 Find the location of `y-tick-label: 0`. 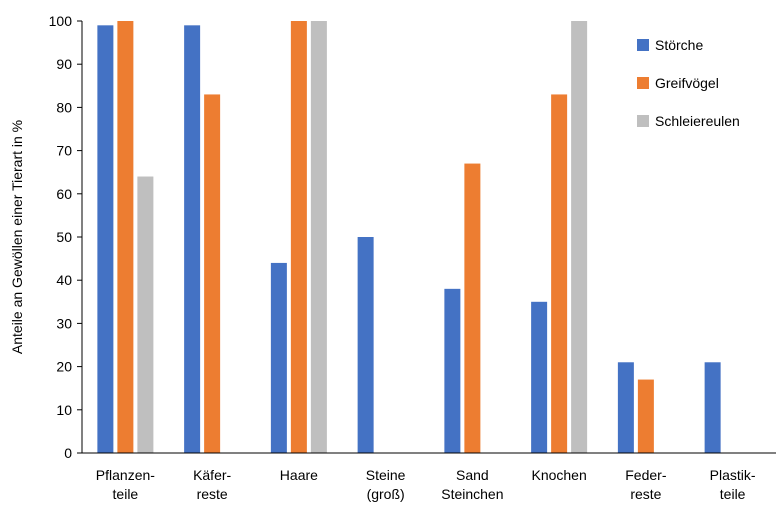

y-tick-label: 0 is located at coordinates (68, 453).